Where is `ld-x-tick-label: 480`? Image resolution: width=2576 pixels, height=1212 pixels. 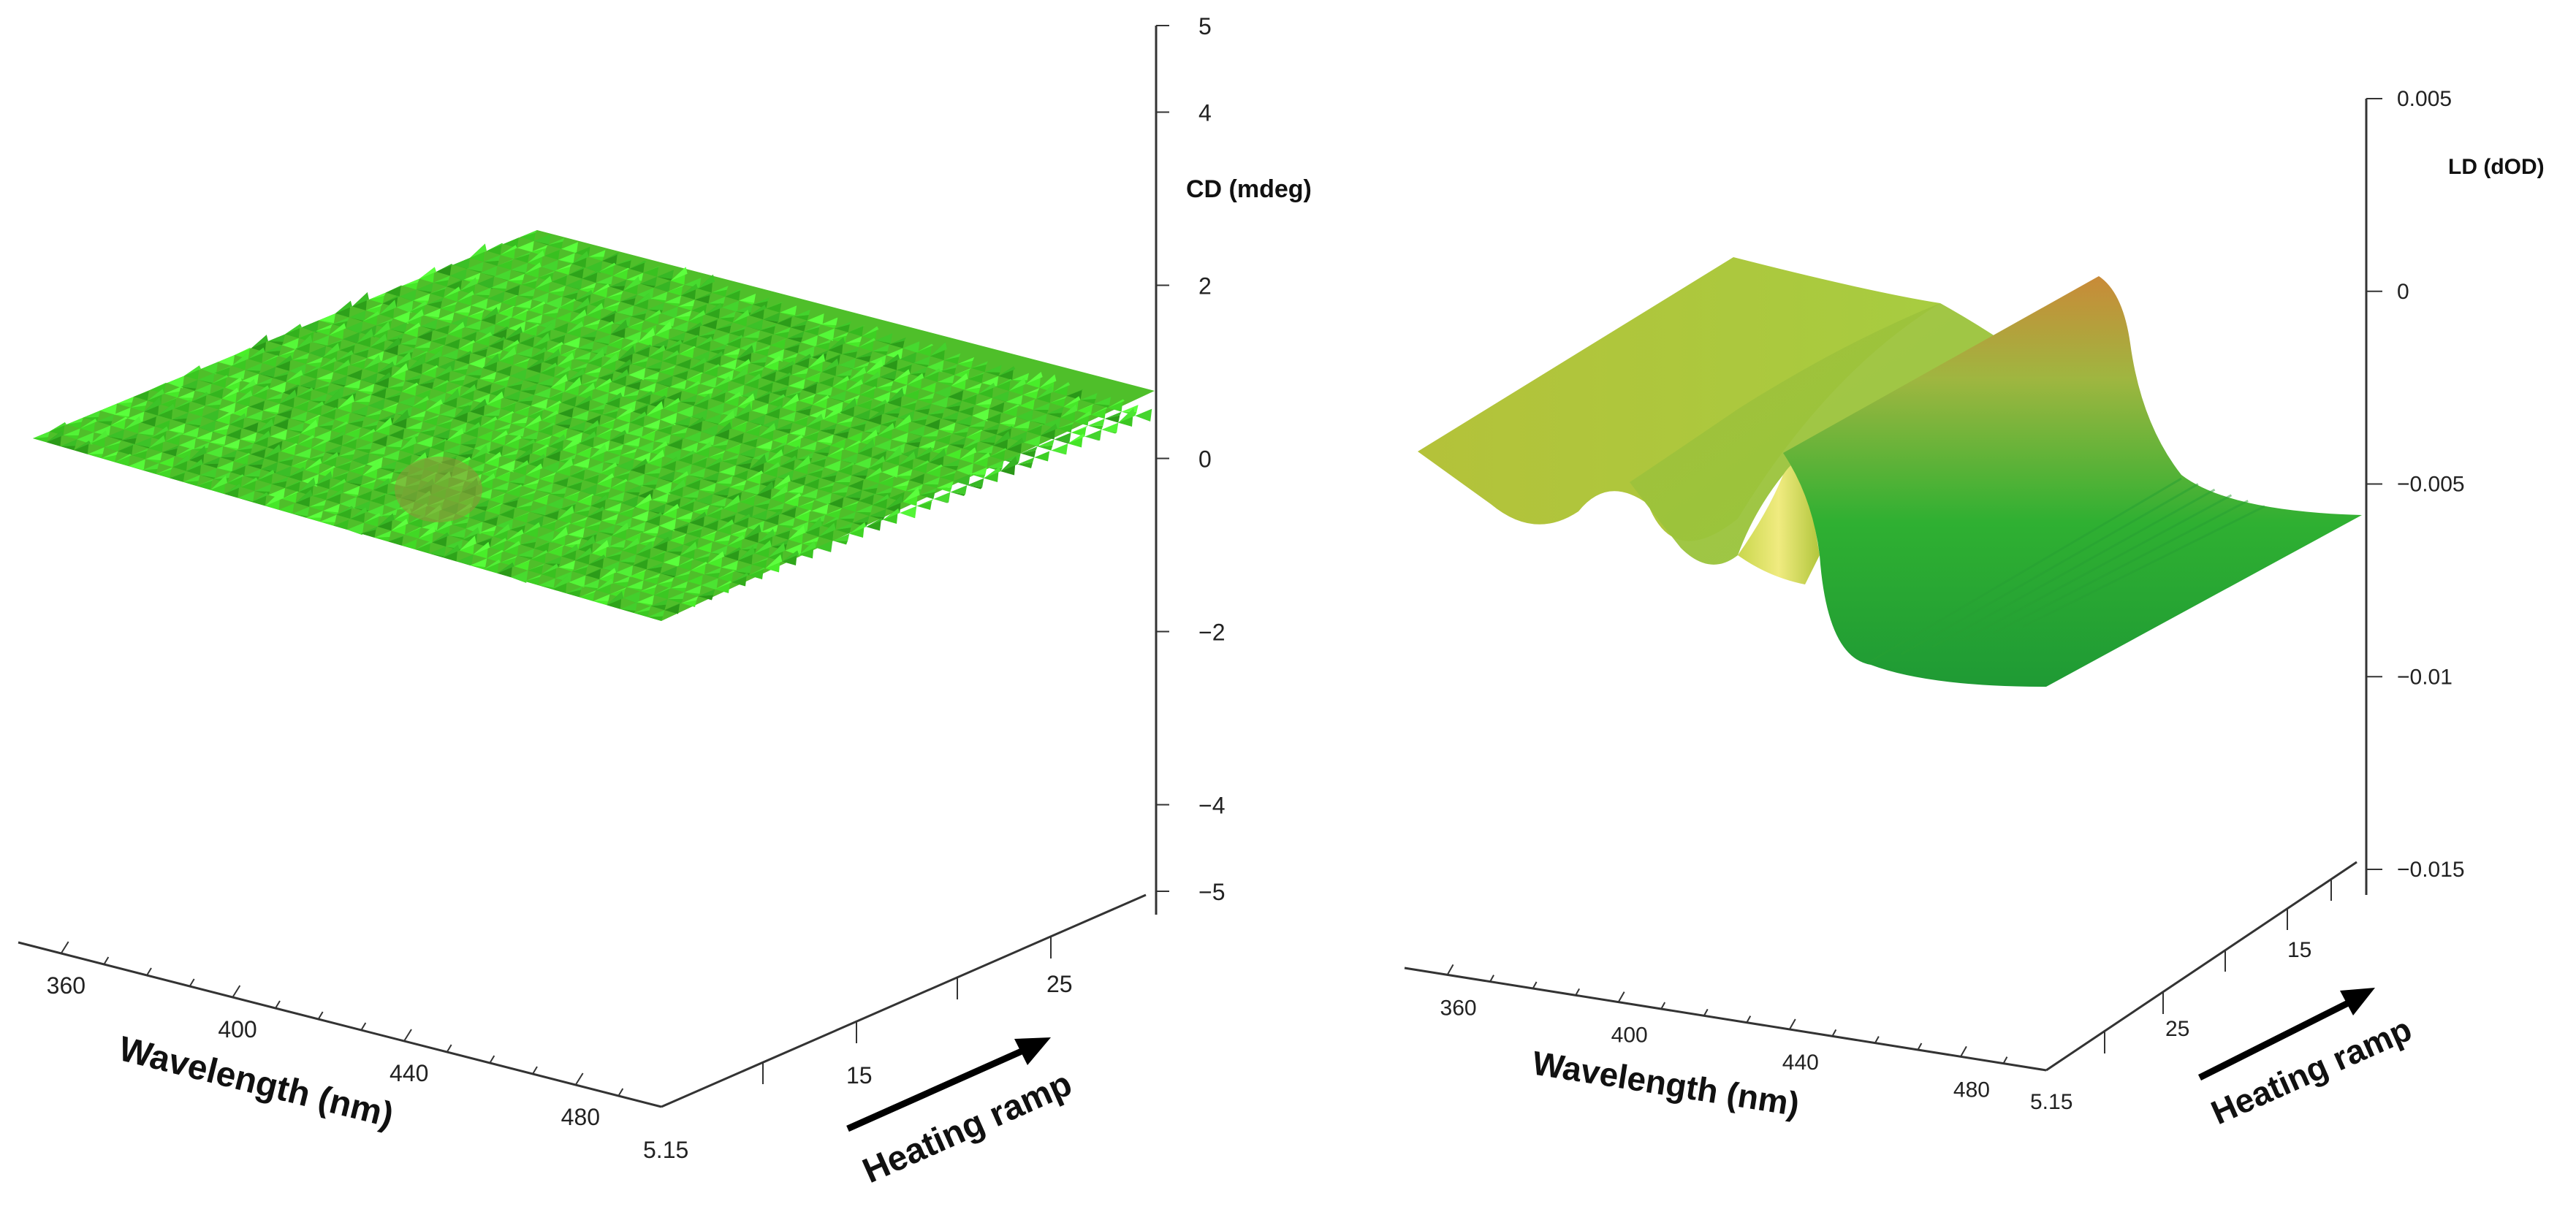
ld-x-tick-label: 480 is located at coordinates (1971, 1090).